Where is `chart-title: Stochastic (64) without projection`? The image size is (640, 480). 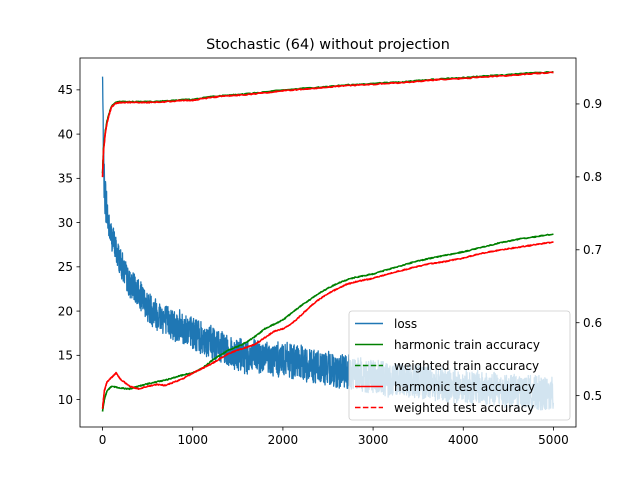
chart-title: Stochastic (64) without projection is located at coordinates (328, 45).